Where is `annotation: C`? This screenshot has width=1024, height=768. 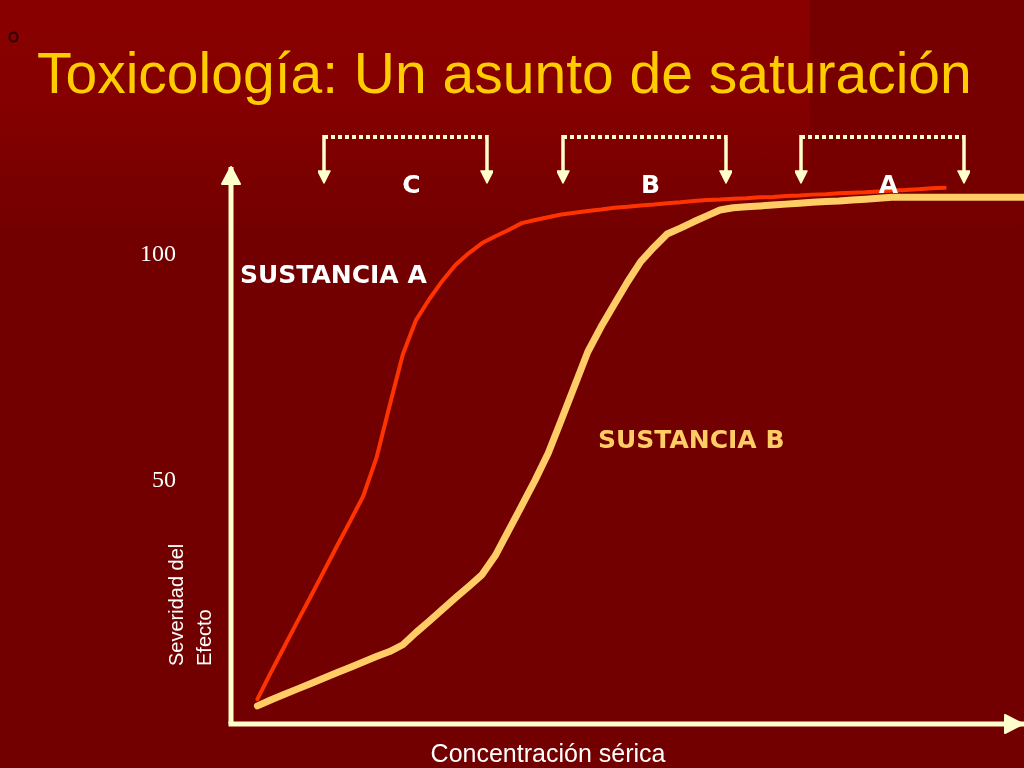
annotation: C is located at coordinates (411, 184).